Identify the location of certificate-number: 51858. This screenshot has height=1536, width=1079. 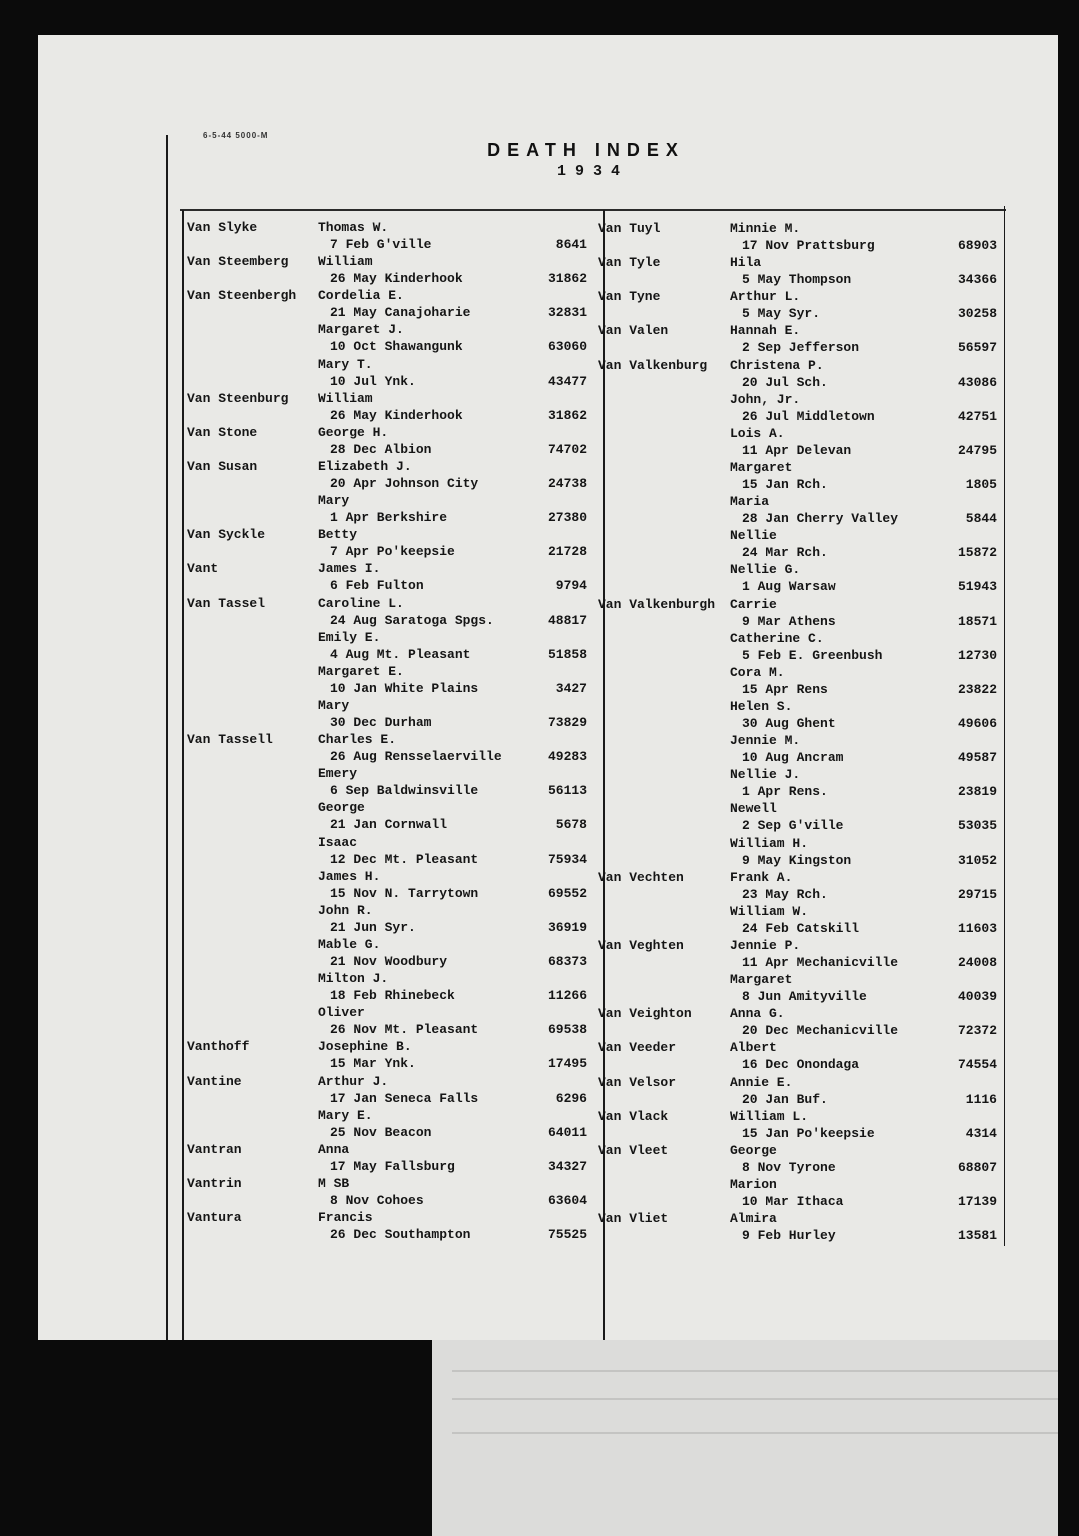
(567, 654).